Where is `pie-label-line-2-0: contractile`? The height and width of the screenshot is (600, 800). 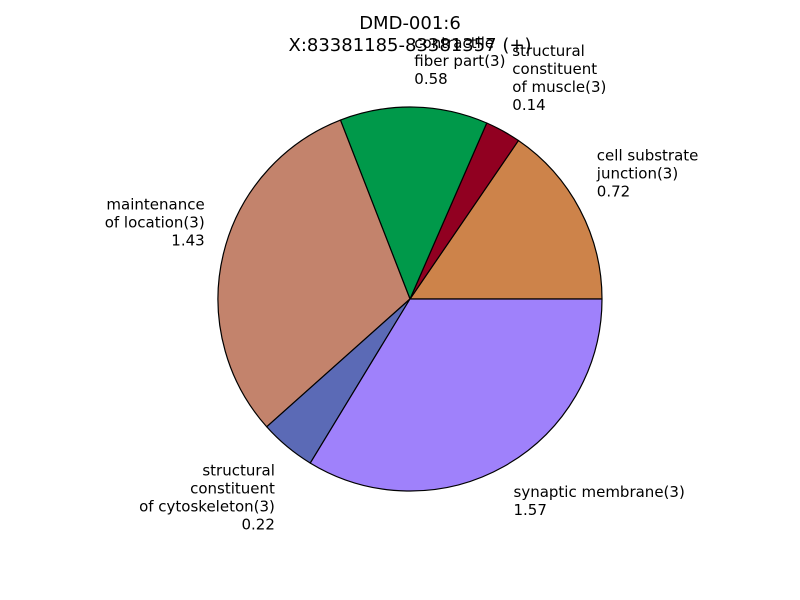
pie-label-line-2-0: contractile is located at coordinates (454, 43).